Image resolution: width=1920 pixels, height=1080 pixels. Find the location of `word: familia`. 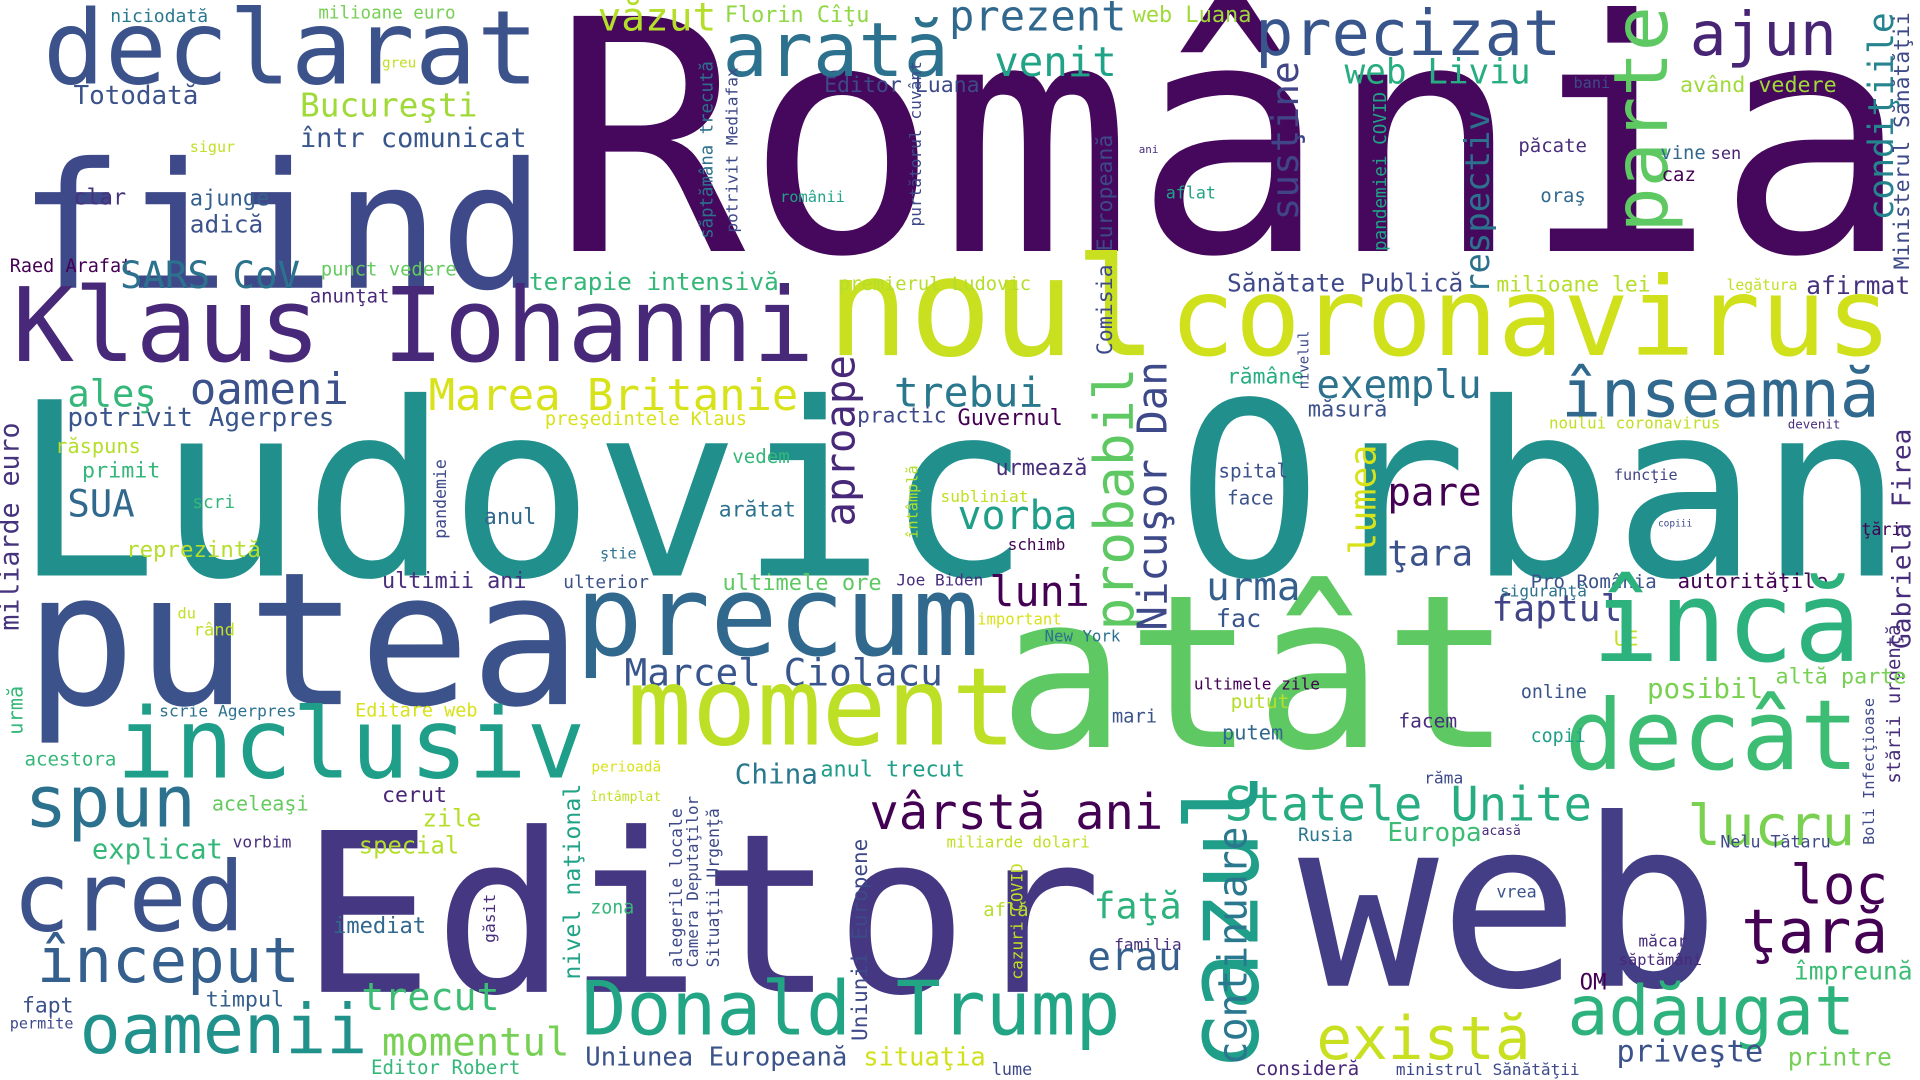

word: familia is located at coordinates (1147, 944).